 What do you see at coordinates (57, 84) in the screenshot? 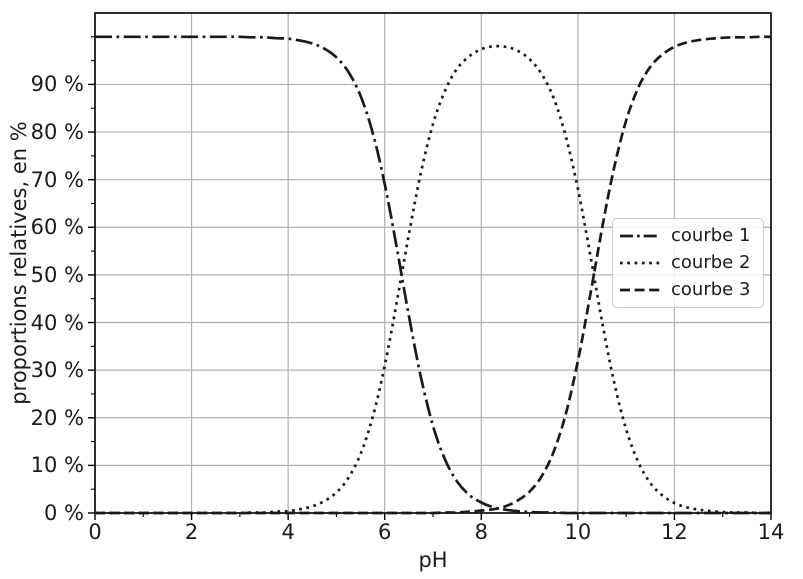
I see `y-tick-label: 90 %` at bounding box center [57, 84].